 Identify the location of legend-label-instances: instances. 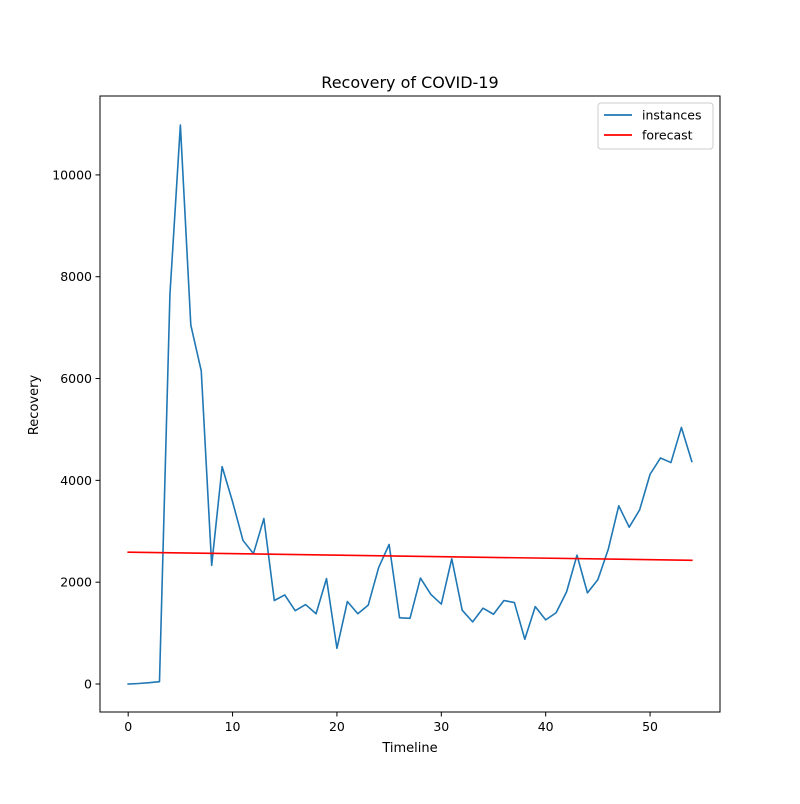
(671, 115).